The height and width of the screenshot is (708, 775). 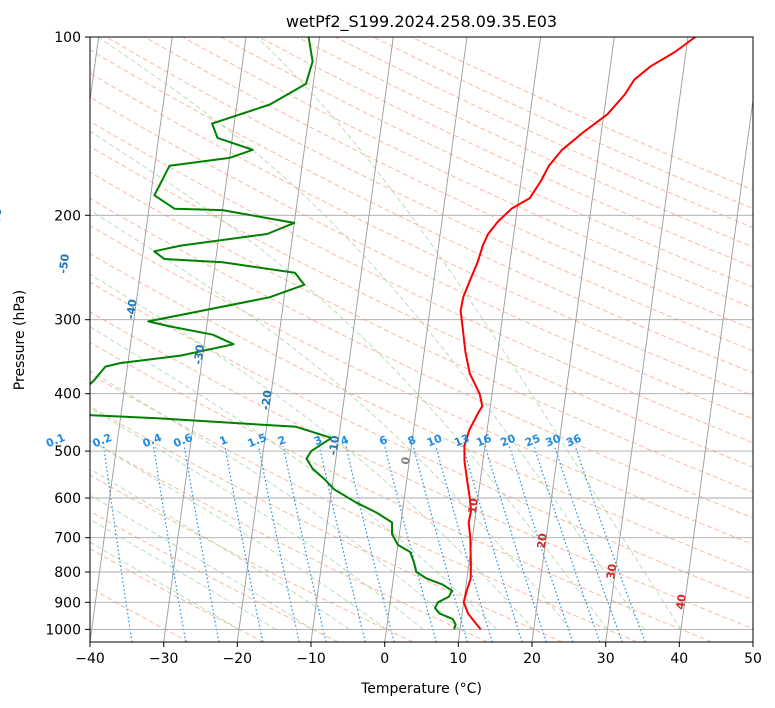 I want to click on mixing-ratio-label: 16, so click(x=483, y=441).